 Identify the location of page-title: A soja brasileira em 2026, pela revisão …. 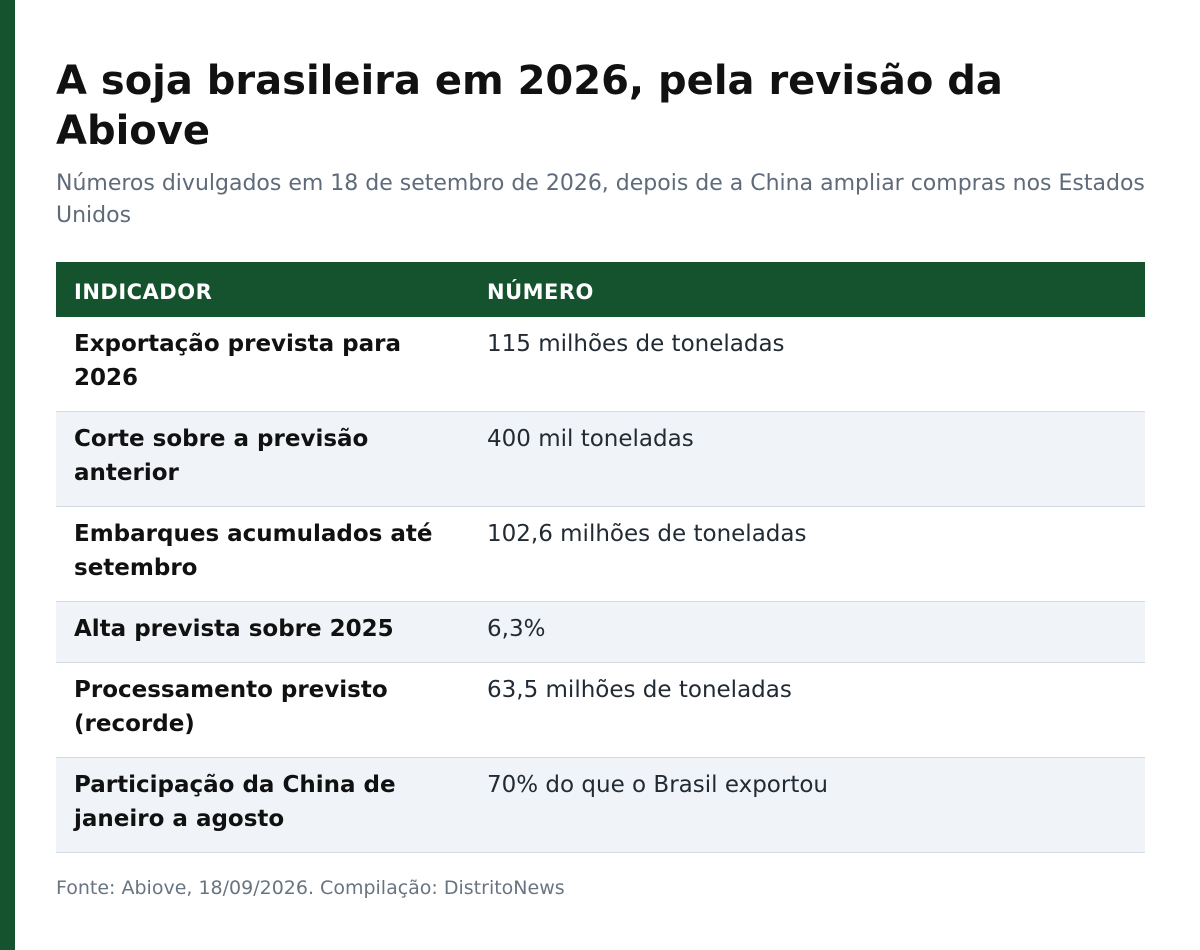
(529, 106).